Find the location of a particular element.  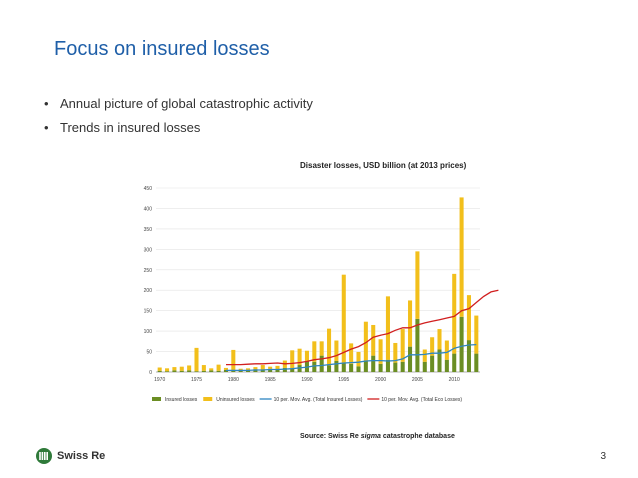

x-tick-label: 2005 is located at coordinates (417, 380).